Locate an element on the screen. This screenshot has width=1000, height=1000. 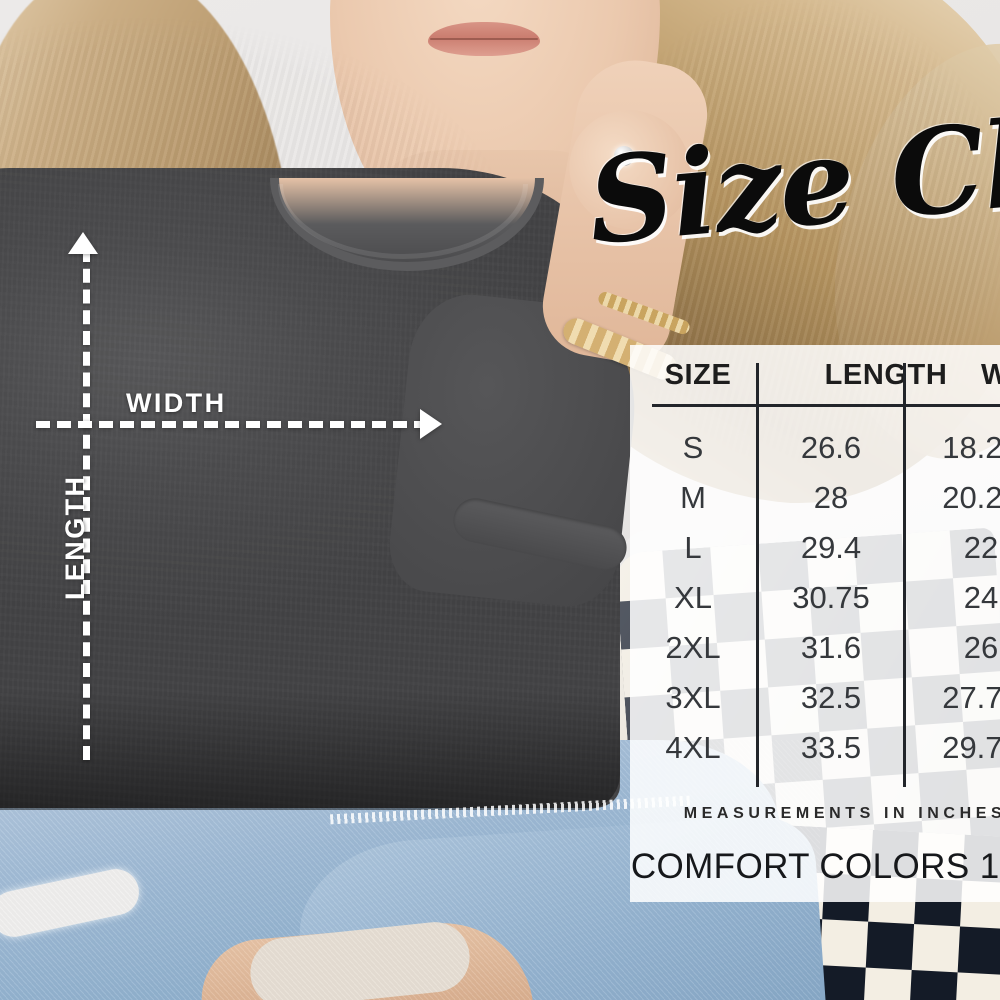
cell-size: 4XL is located at coordinates (693, 747).